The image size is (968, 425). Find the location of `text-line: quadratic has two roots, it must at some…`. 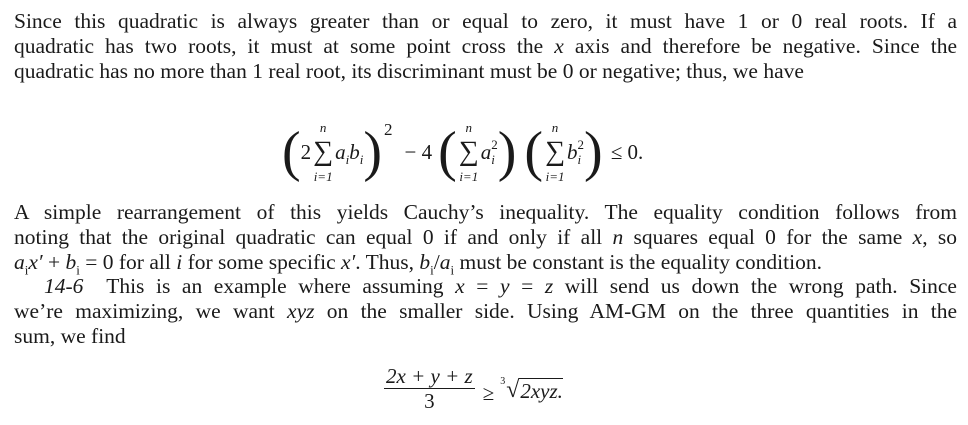

text-line: quadratic has two roots, it must at some… is located at coordinates (485, 46).